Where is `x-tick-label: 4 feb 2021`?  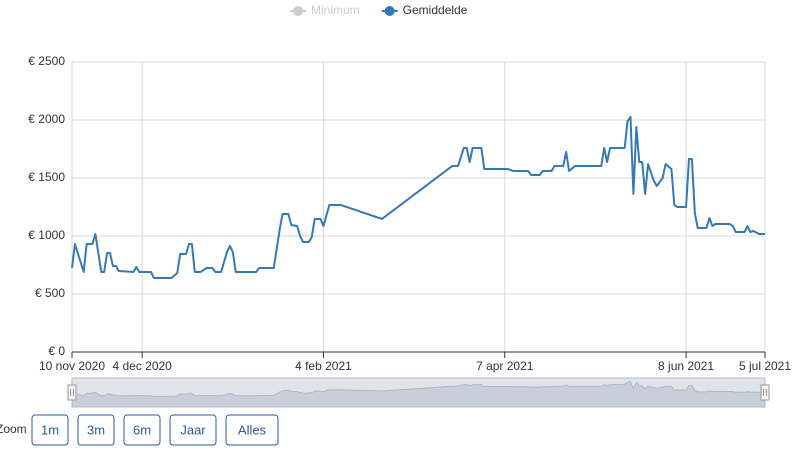 x-tick-label: 4 feb 2021 is located at coordinates (323, 366).